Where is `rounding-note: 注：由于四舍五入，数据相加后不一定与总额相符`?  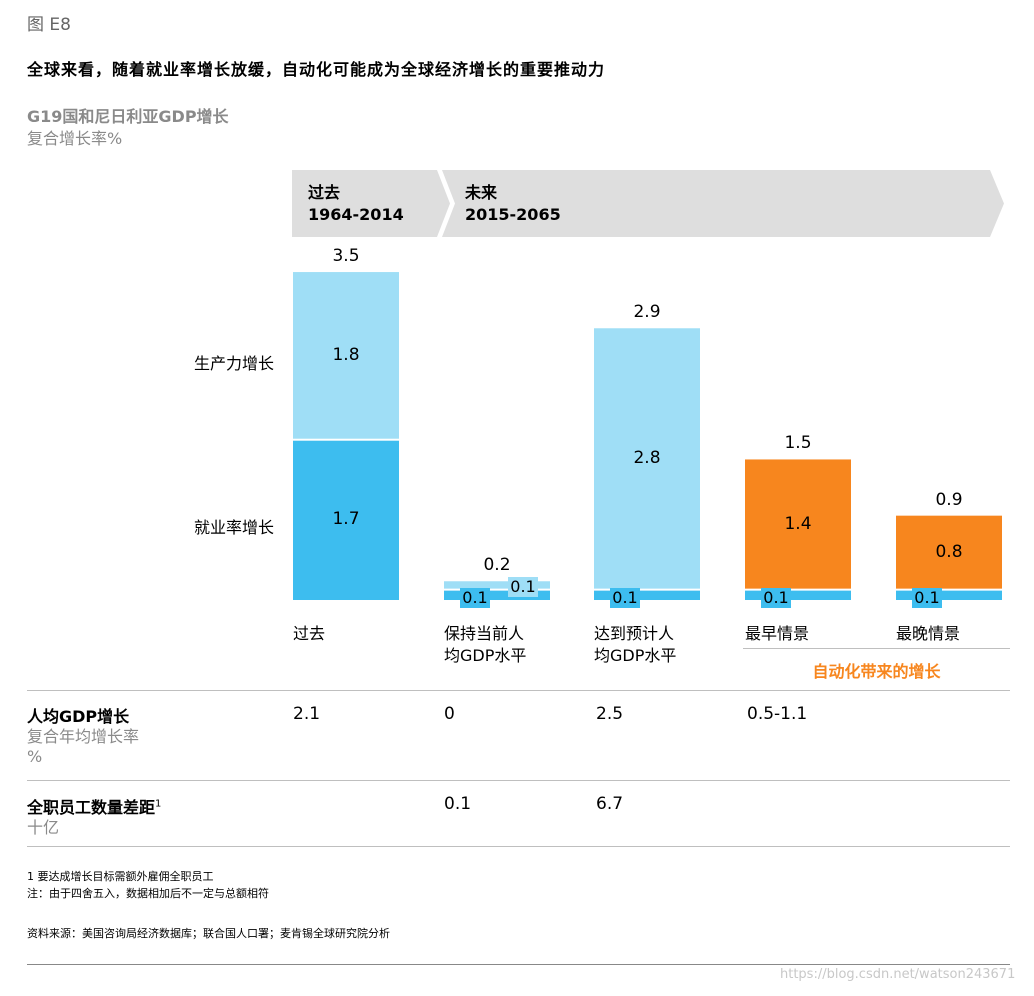 rounding-note: 注：由于四舍五入，数据相加后不一定与总额相符 is located at coordinates (148, 893).